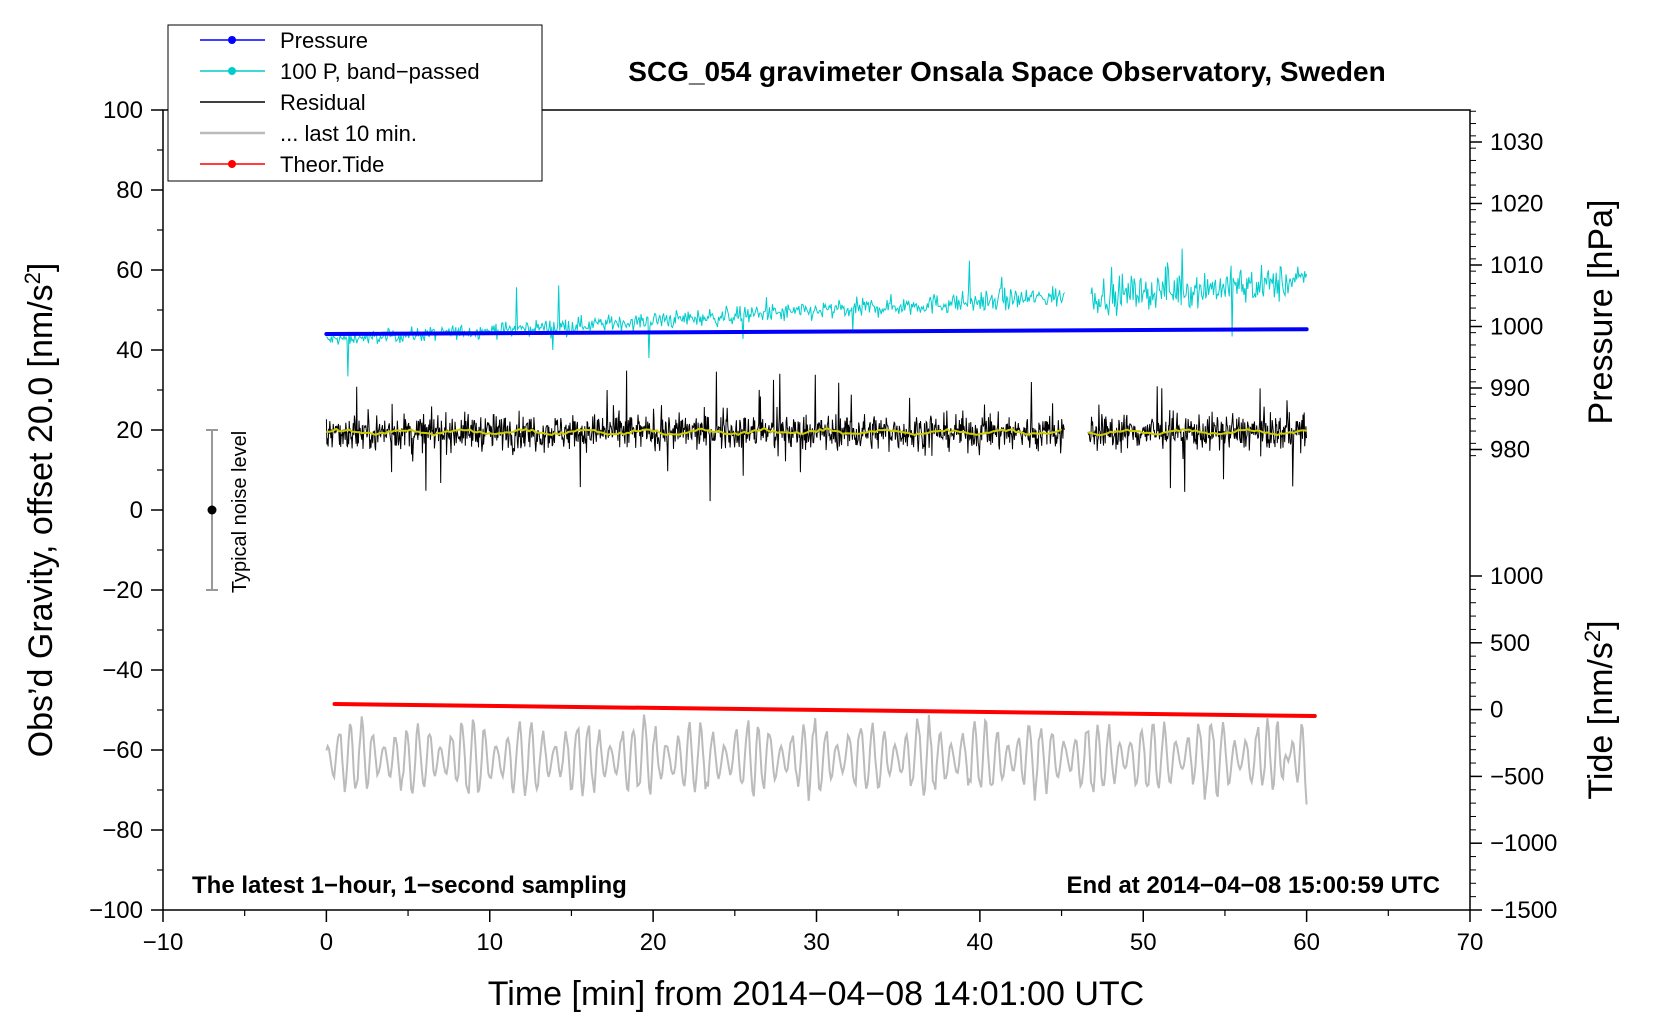 The image size is (1660, 1020). What do you see at coordinates (129, 190) in the screenshot?
I see `y-tick-label: 80` at bounding box center [129, 190].